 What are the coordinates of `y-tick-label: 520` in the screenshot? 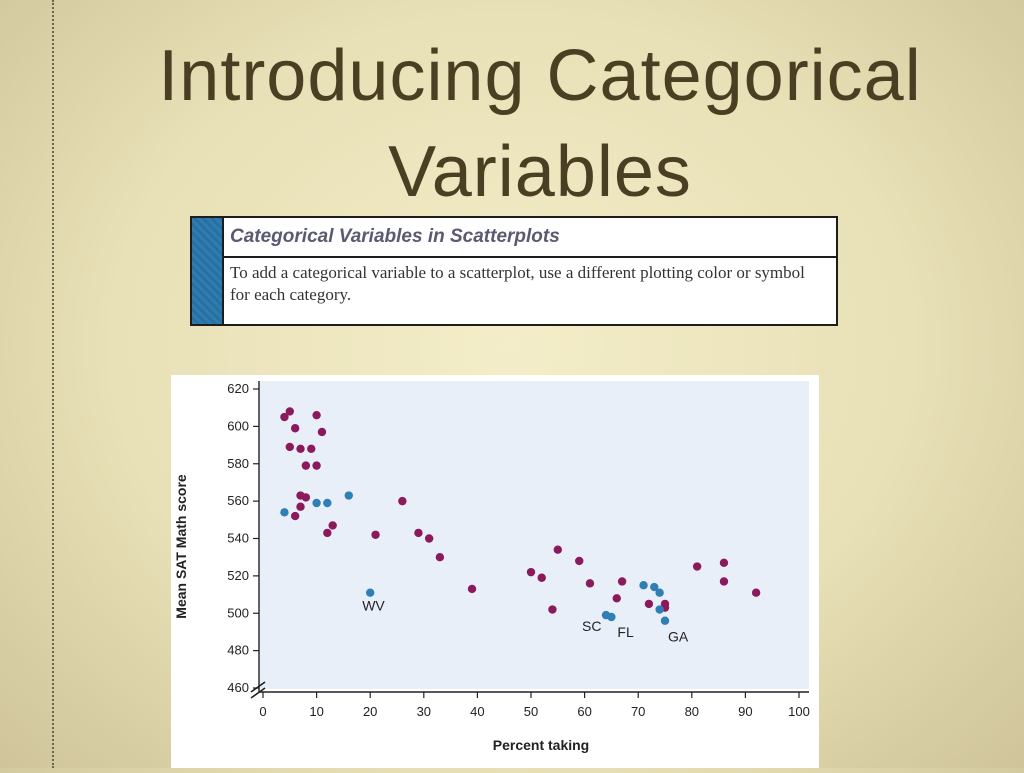 It's located at (238, 575).